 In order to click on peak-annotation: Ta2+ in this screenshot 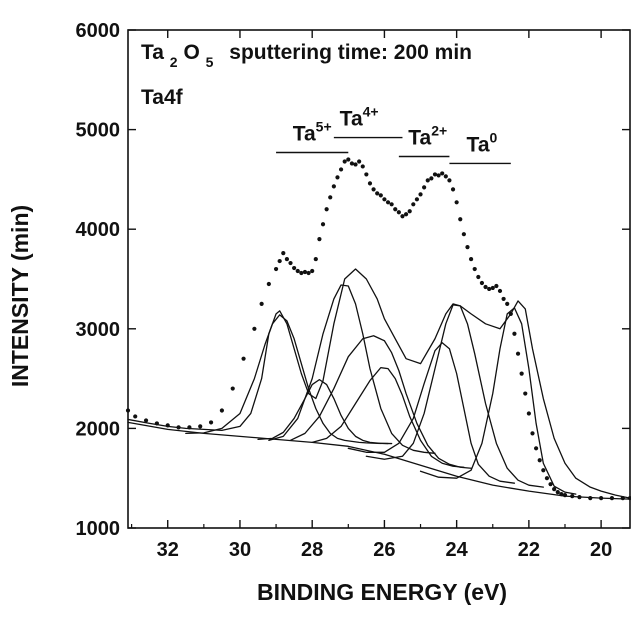, I will do `click(427, 135)`.